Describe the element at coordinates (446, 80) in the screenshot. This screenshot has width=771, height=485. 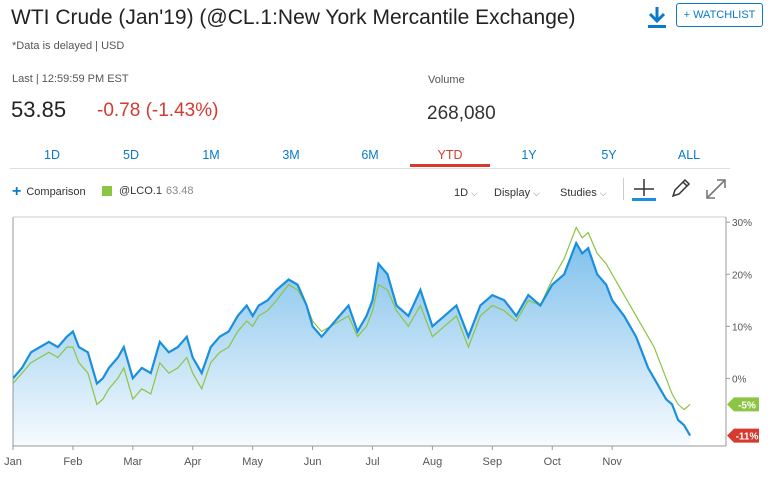
I see `volume-label: Volume` at that location.